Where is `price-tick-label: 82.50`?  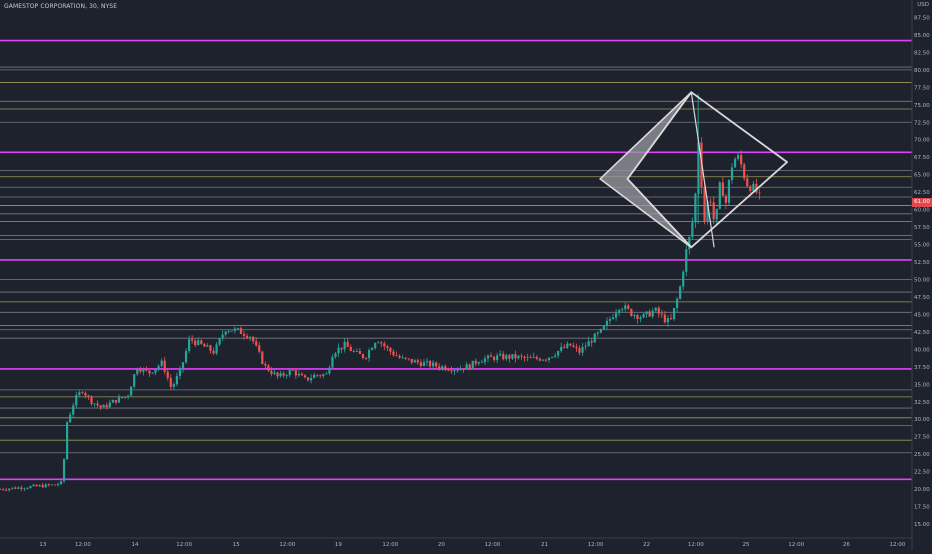 price-tick-label: 82.50 is located at coordinates (922, 53).